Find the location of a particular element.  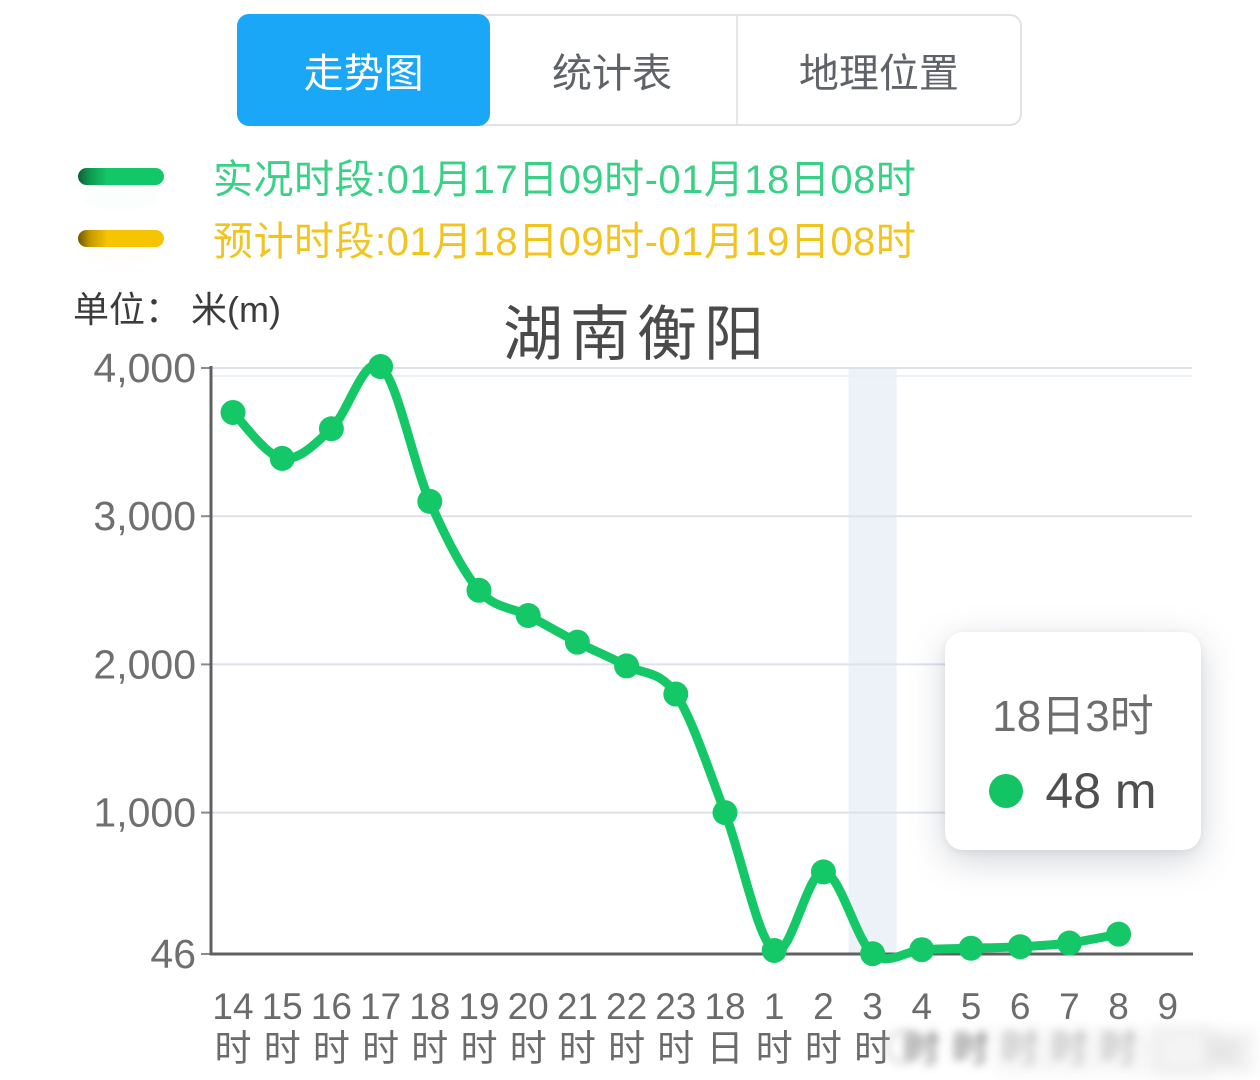

actual-series-swatch is located at coordinates (121, 176).